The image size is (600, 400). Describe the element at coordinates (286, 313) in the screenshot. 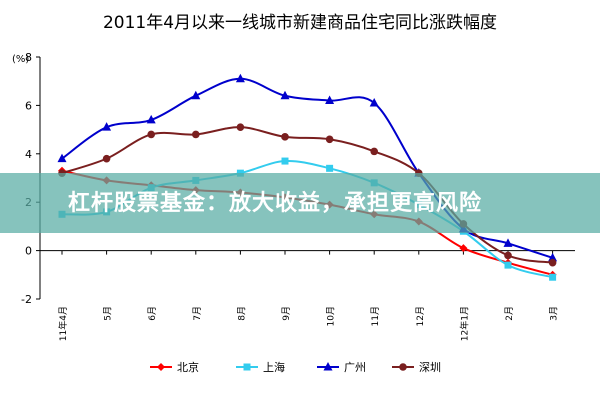

I see `x-tick-label: 9月` at that location.